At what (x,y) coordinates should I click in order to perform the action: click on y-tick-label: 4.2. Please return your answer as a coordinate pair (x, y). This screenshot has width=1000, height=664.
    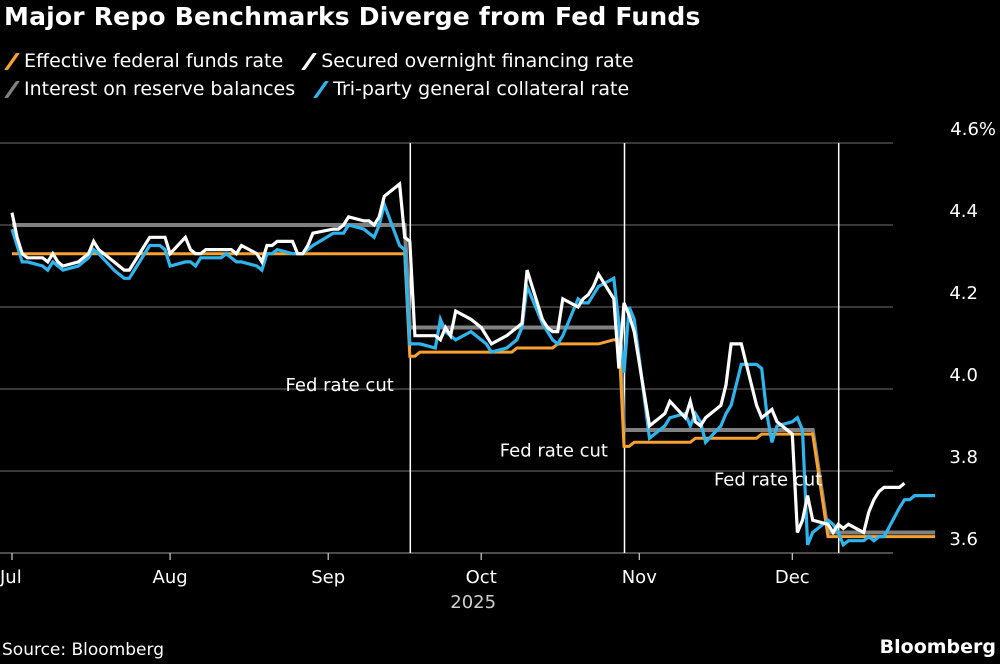
    Looking at the image, I should click on (963, 293).